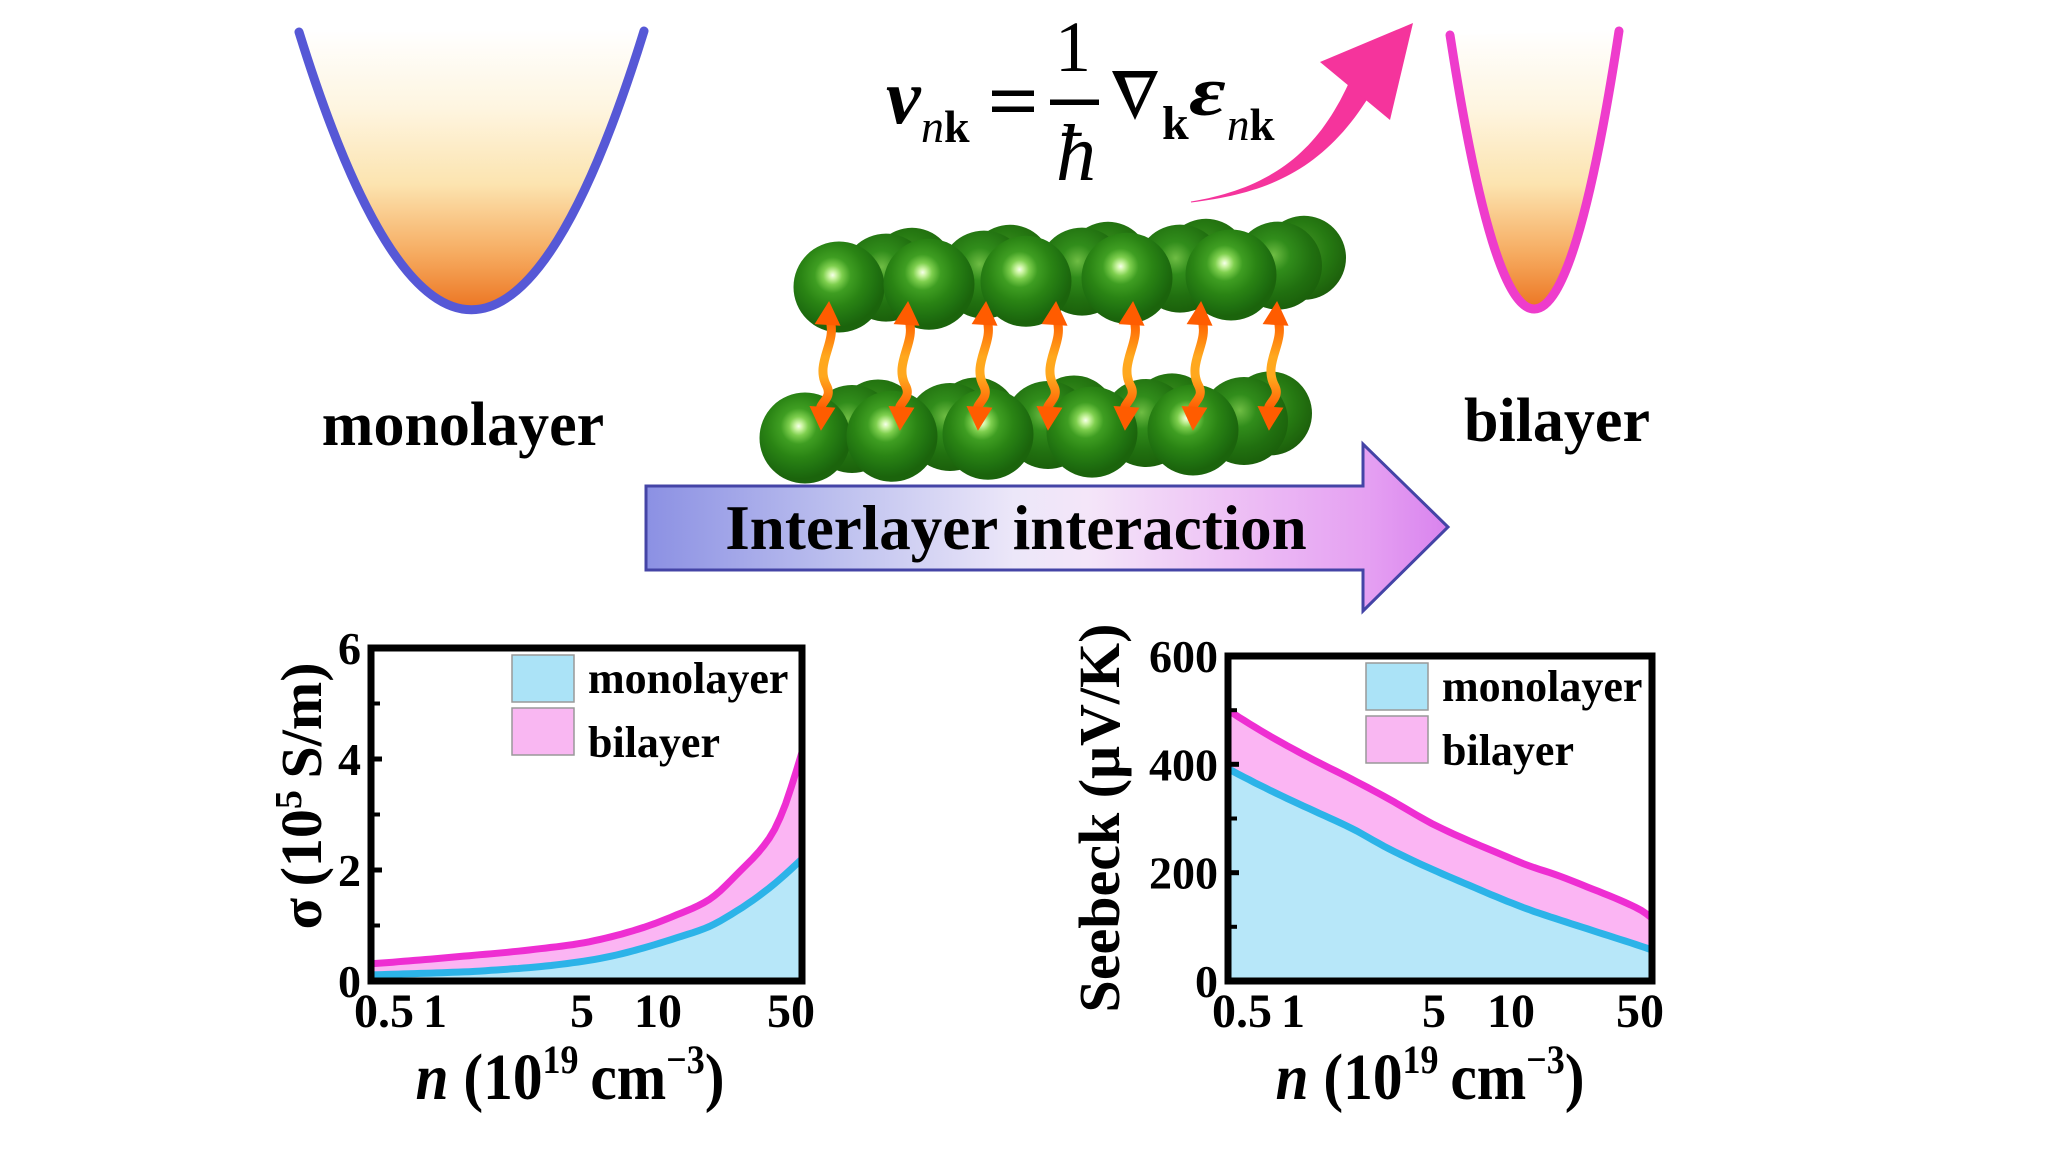 Image resolution: width=2048 pixels, height=1157 pixels. I want to click on svg-text: Seebeck (μV/K), so click(1099, 818).